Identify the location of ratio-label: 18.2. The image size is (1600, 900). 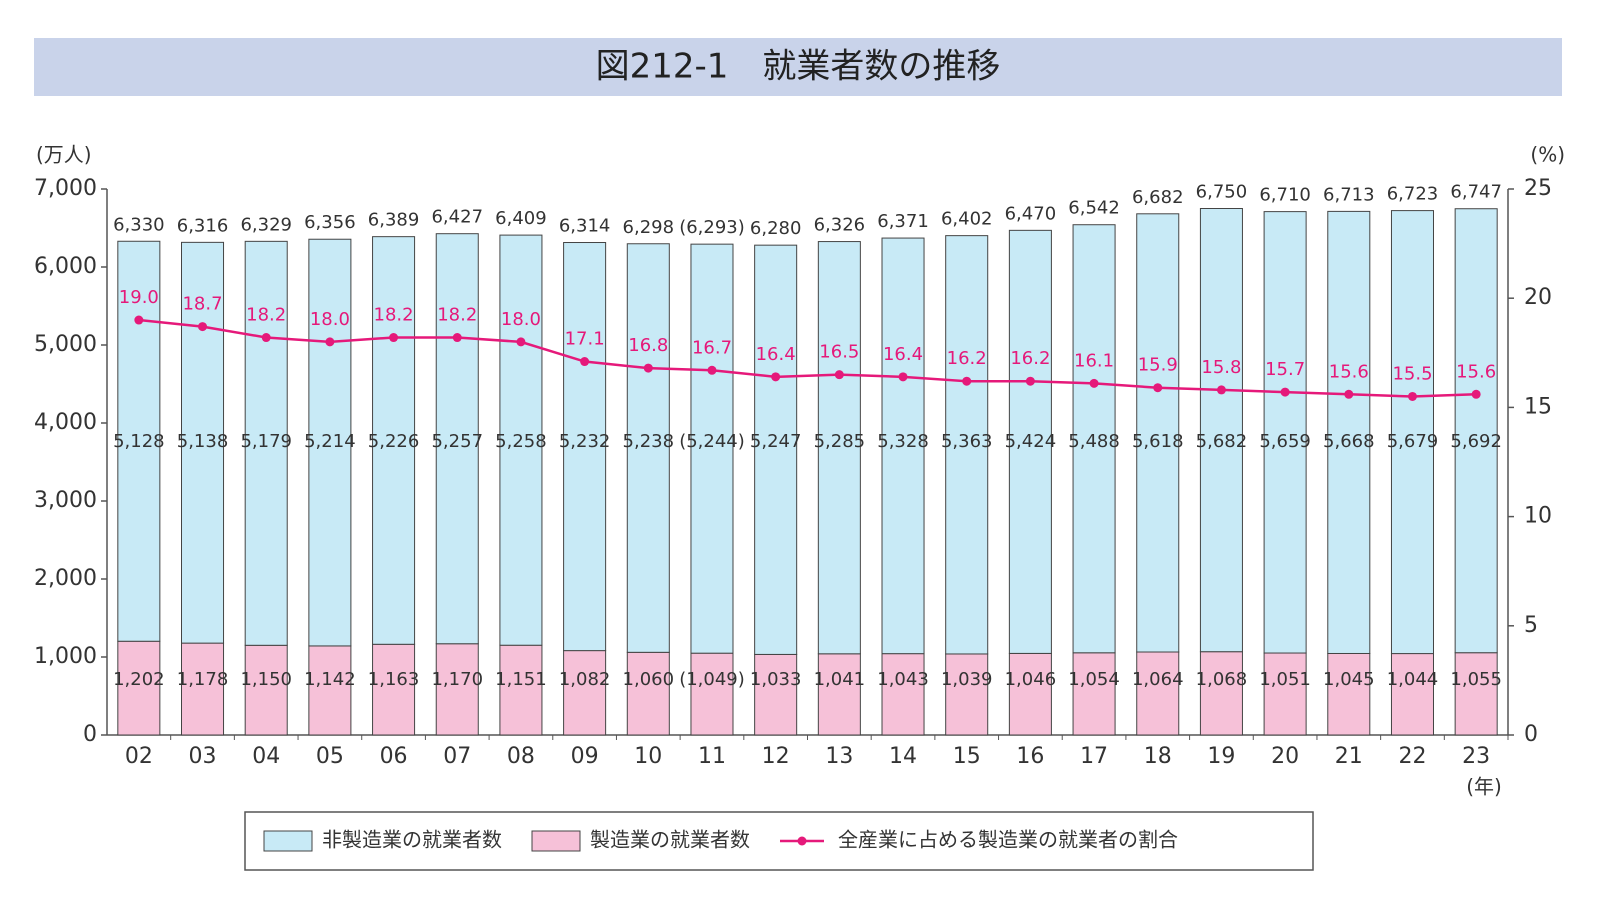
(266, 315).